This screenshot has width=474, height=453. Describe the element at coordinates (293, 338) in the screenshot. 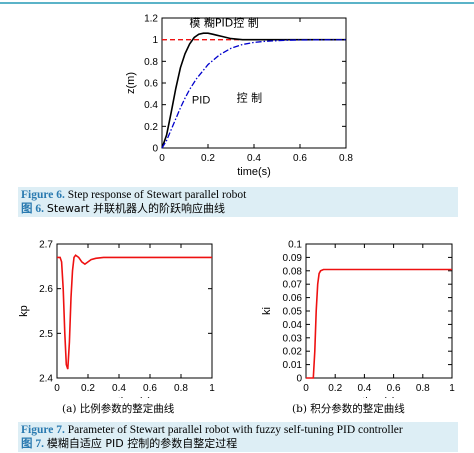

I see `y-tick-label: 0.03` at that location.